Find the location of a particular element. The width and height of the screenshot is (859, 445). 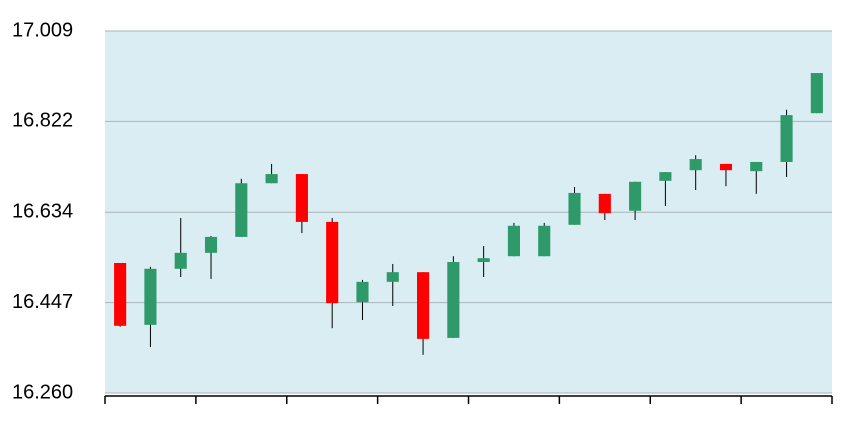

y-tick-label: 16.260 is located at coordinates (42, 392).